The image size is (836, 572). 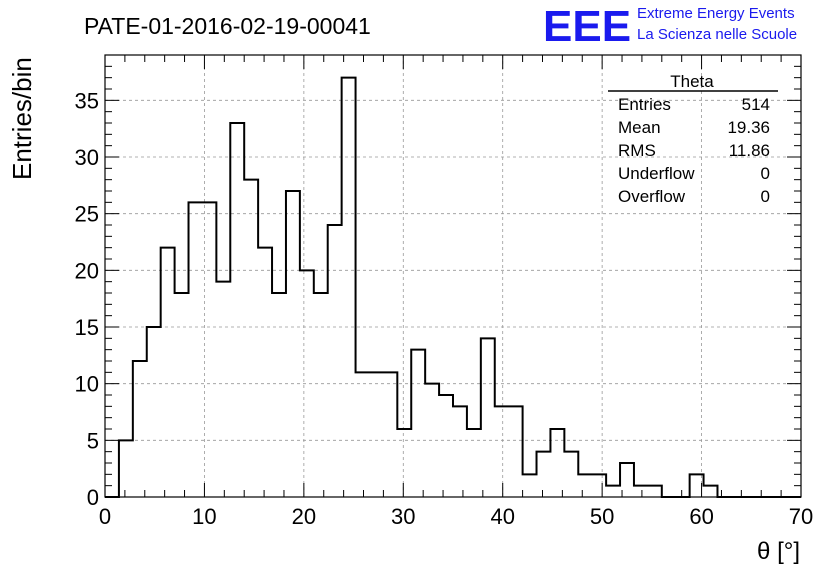 What do you see at coordinates (637, 150) in the screenshot?
I see `stat-label-rms: RMS` at bounding box center [637, 150].